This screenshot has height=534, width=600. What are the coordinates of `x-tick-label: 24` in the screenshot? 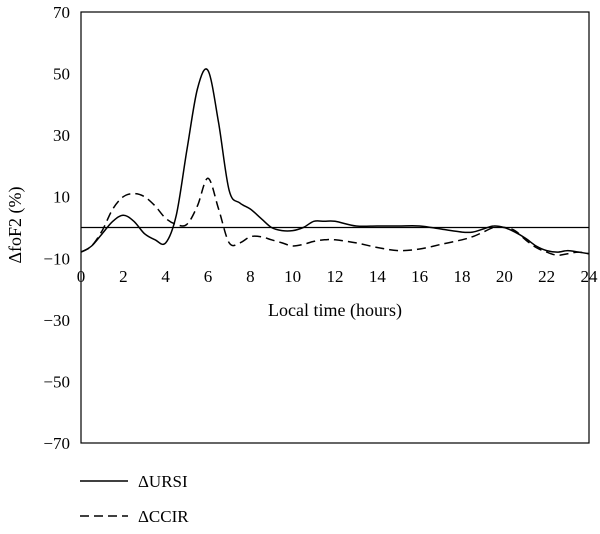 It's located at (590, 276).